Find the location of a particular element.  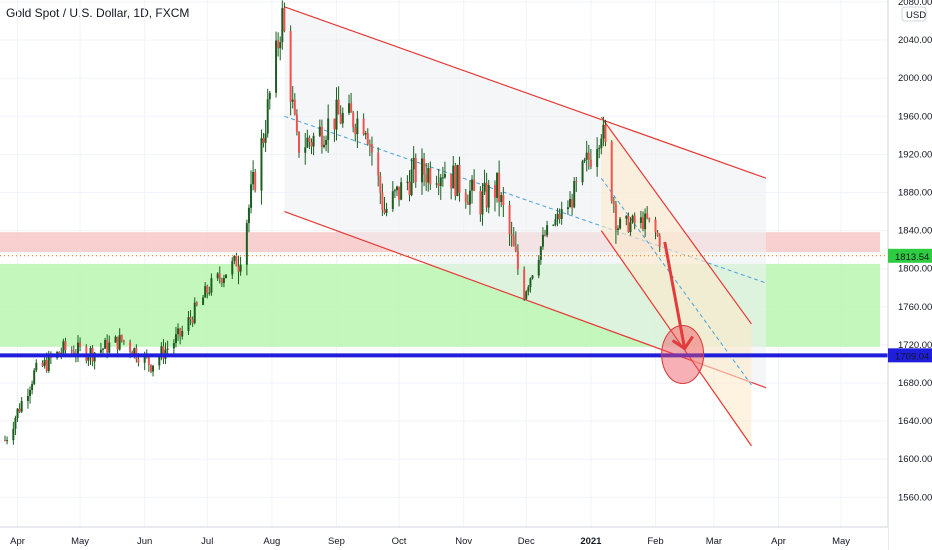

time-axis-bg is located at coordinates (444, 538).